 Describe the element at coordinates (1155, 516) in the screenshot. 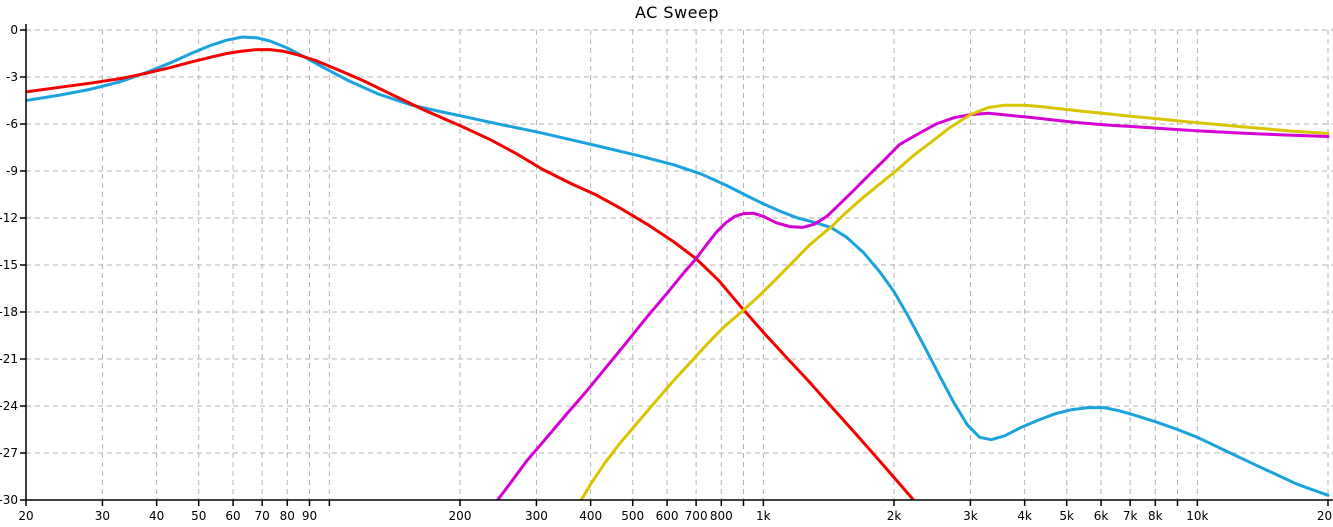

I see `x-tick-label: 8k` at that location.